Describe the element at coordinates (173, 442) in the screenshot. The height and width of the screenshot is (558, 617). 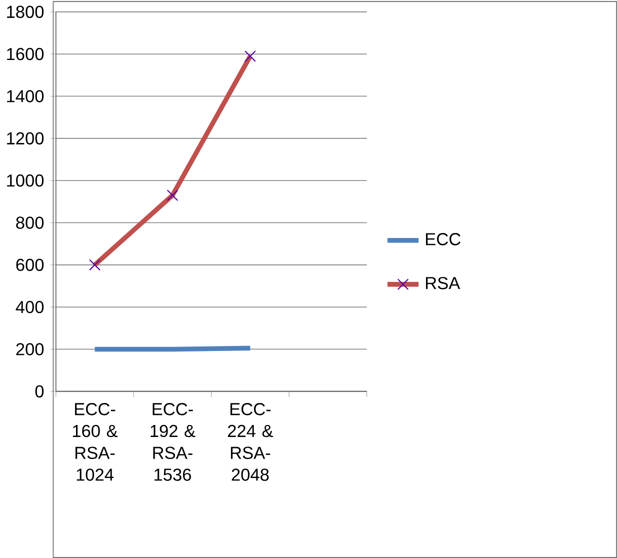
I see `x-tick-label: ECC-192 & RSA-1536` at that location.